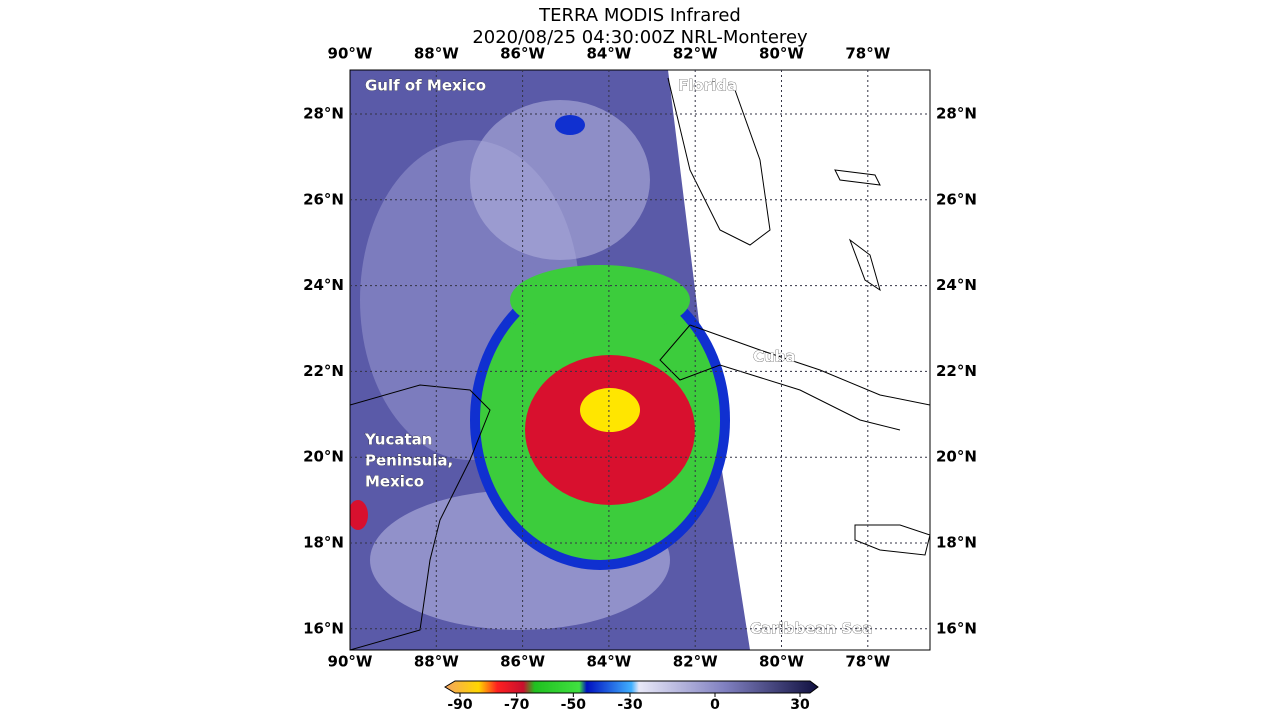 This screenshot has width=1280, height=720. What do you see at coordinates (640, 37) in the screenshot?
I see `title-line: 2020/08/25 04:30:00Z NRL-Monterey` at bounding box center [640, 37].